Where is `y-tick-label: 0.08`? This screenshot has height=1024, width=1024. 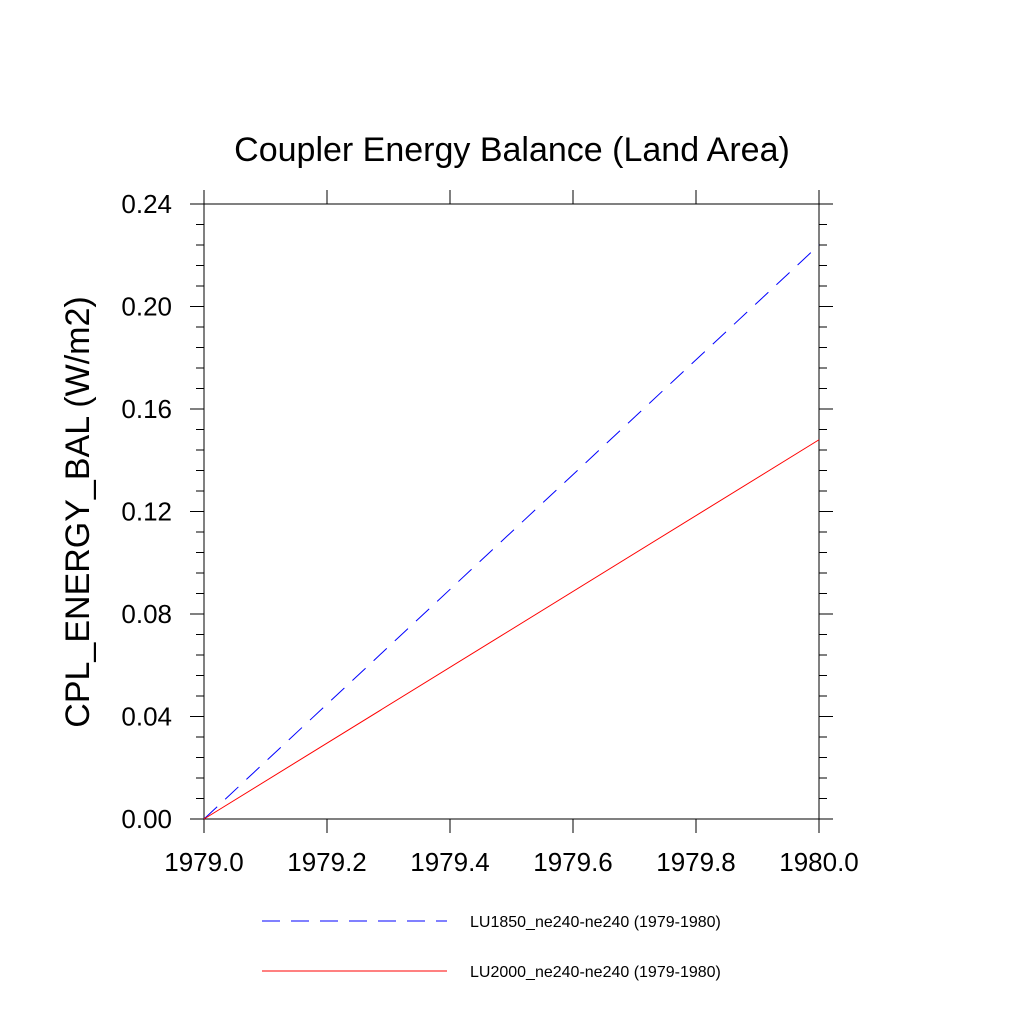
y-tick-label: 0.08 is located at coordinates (146, 614).